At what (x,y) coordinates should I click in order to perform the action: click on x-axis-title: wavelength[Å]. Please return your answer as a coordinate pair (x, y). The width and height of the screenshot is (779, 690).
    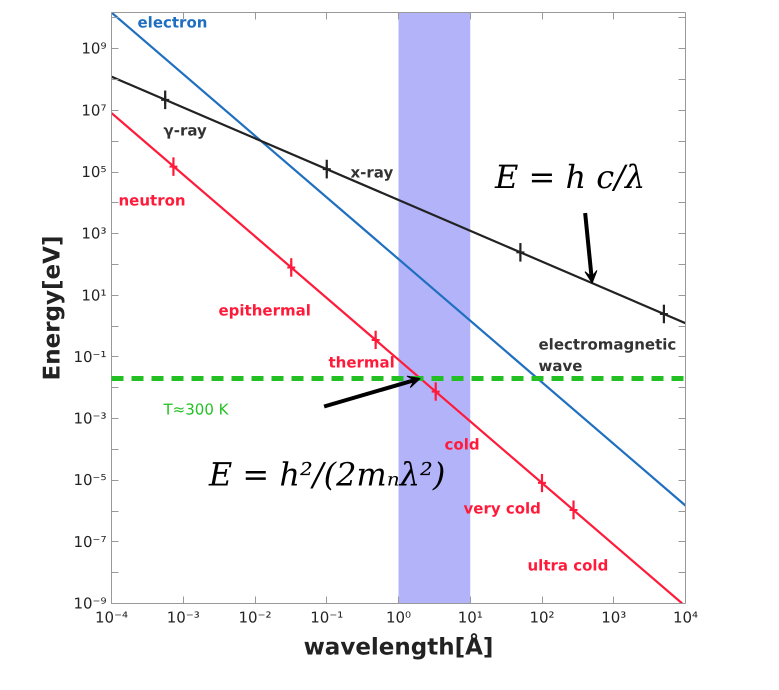
    Looking at the image, I should click on (399, 646).